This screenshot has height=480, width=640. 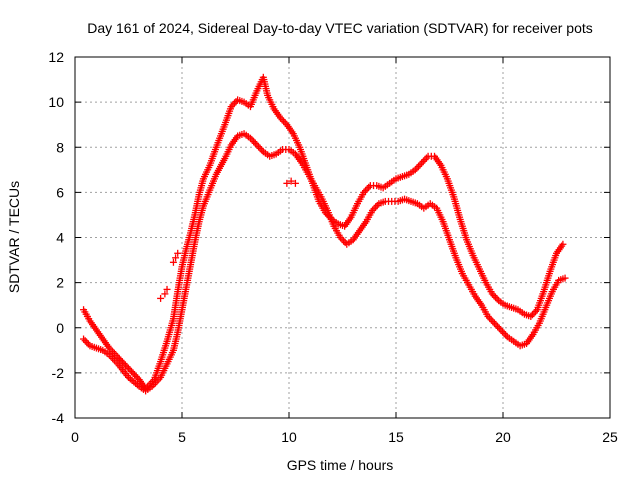 What do you see at coordinates (56, 57) in the screenshot?
I see `y-tick-label: 12` at bounding box center [56, 57].